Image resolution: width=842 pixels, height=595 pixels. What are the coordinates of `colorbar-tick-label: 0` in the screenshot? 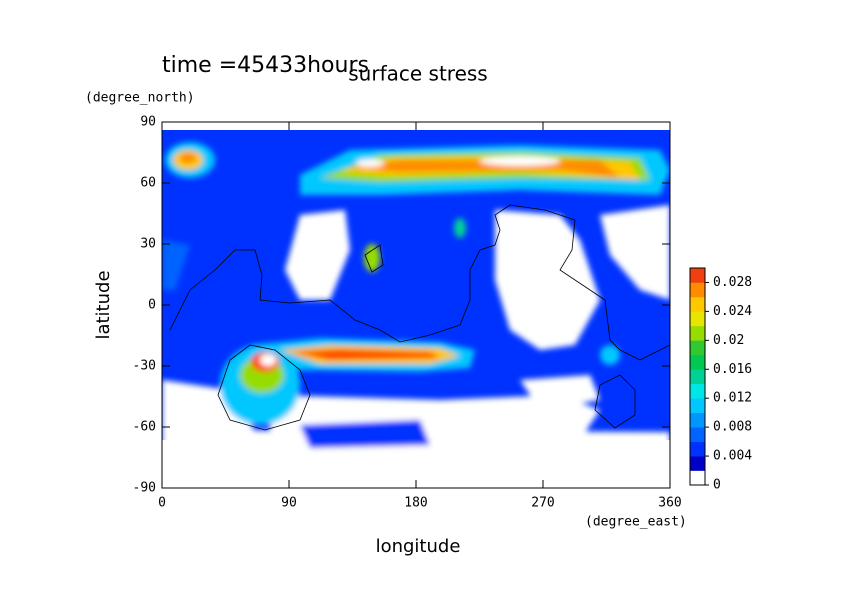 It's located at (717, 485).